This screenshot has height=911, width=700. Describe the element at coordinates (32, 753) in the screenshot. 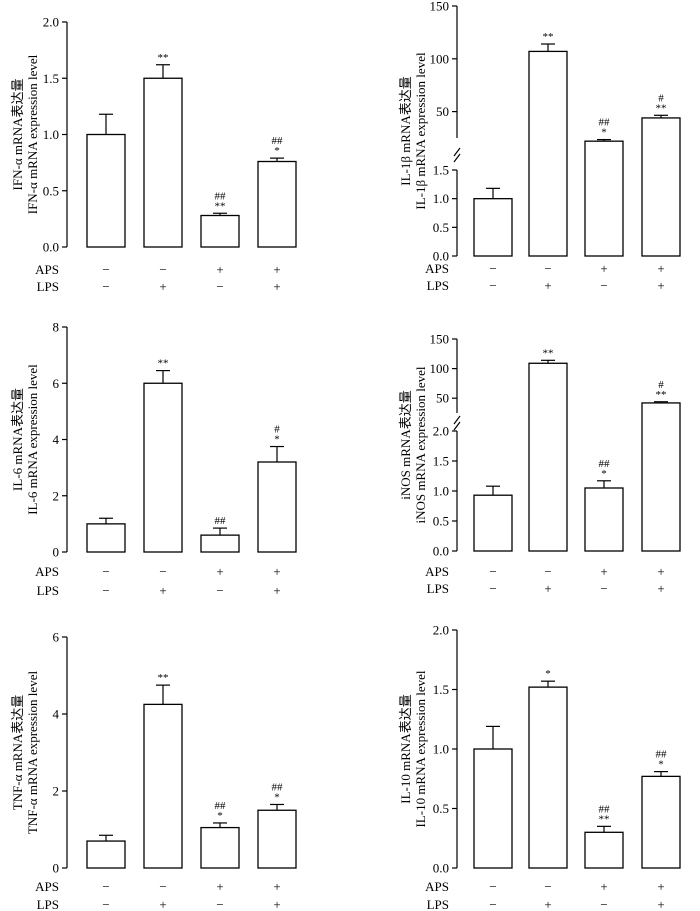

I see `y-axis-label-en: TNF-α mRNA expression level` at that location.